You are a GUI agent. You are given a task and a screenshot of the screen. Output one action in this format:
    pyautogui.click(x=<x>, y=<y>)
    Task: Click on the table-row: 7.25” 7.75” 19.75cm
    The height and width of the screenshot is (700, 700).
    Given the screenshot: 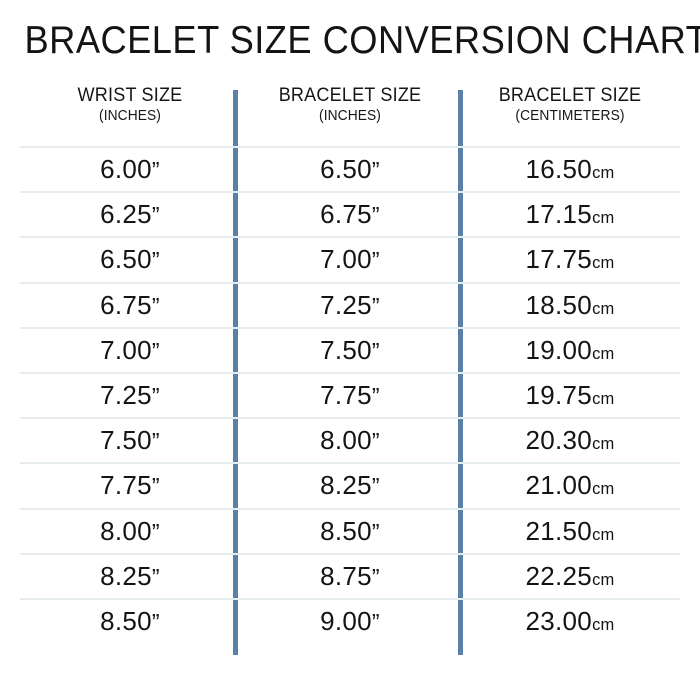 What is the action you would take?
    pyautogui.click(x=350, y=394)
    